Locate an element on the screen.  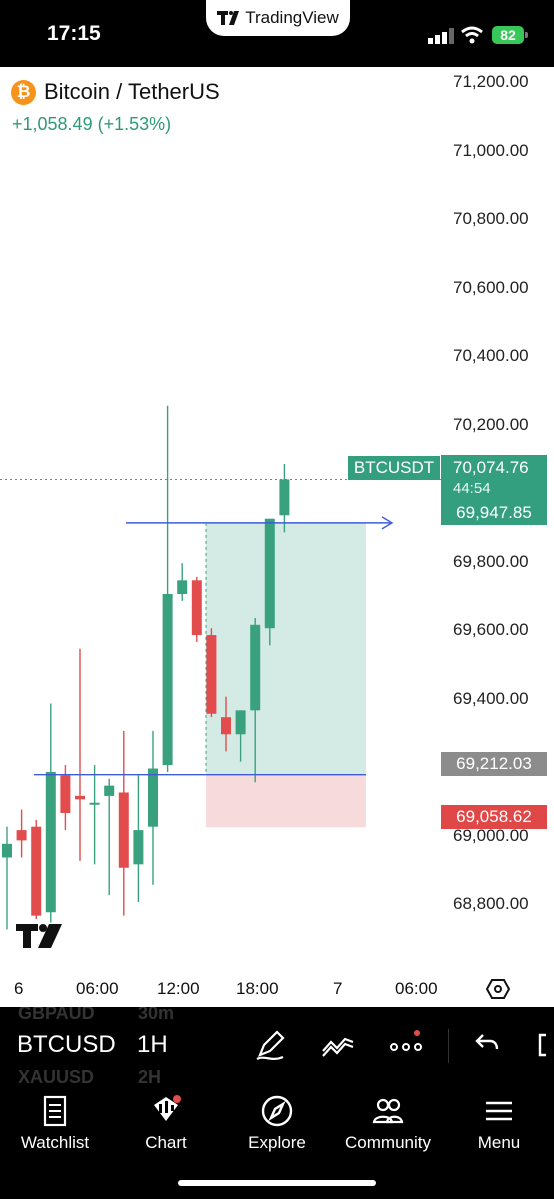
interval-selector: 1H is located at coordinates (152, 1044).